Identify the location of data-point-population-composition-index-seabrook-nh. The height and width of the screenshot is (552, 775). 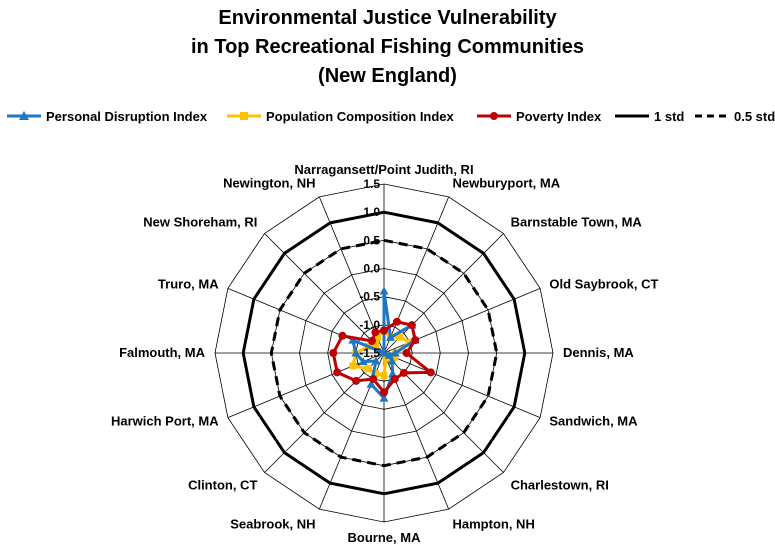
(375, 374).